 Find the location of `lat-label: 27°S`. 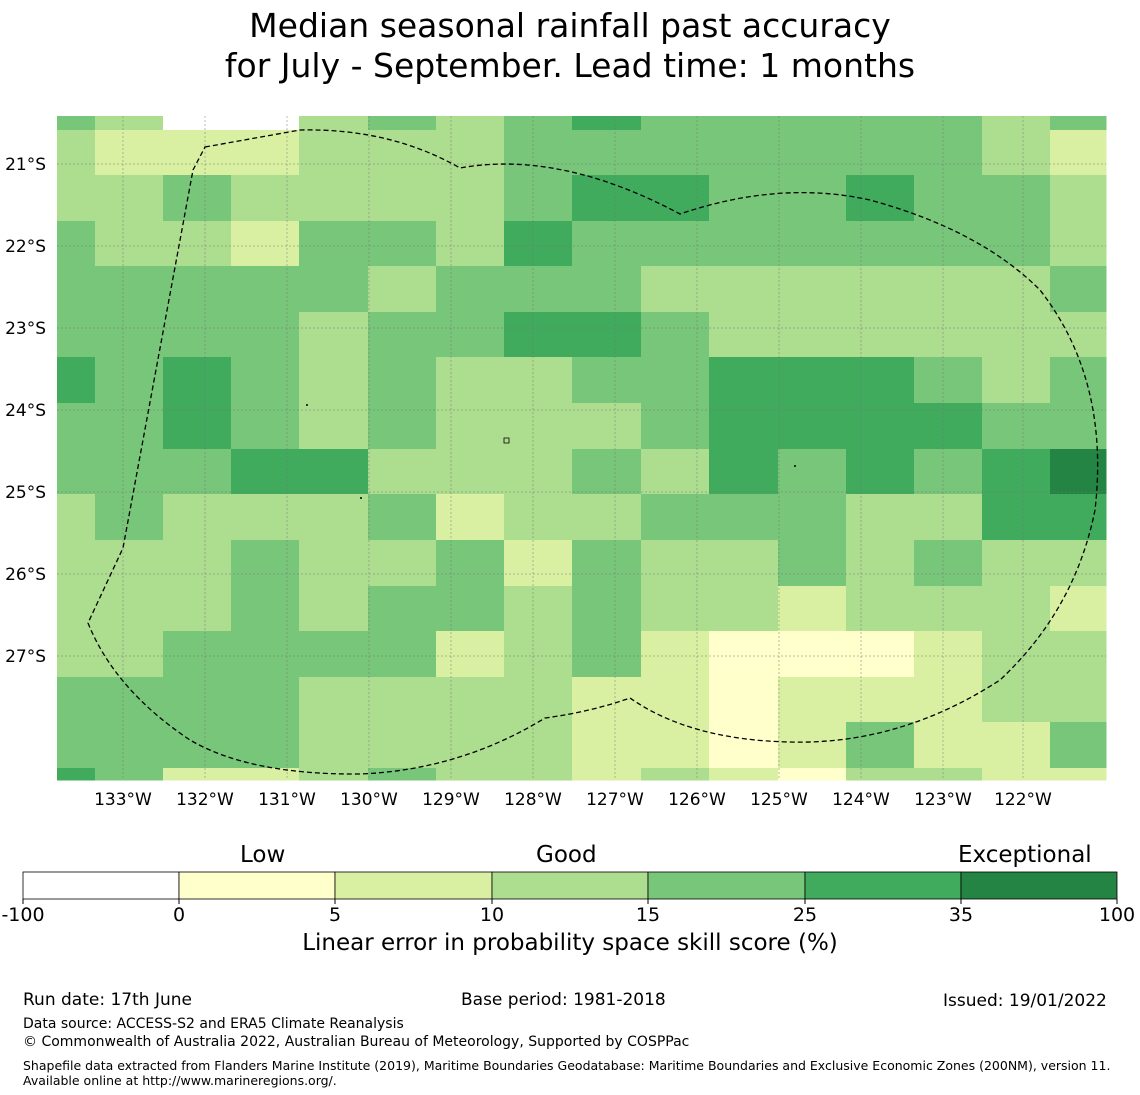

lat-label: 27°S is located at coordinates (25, 657).